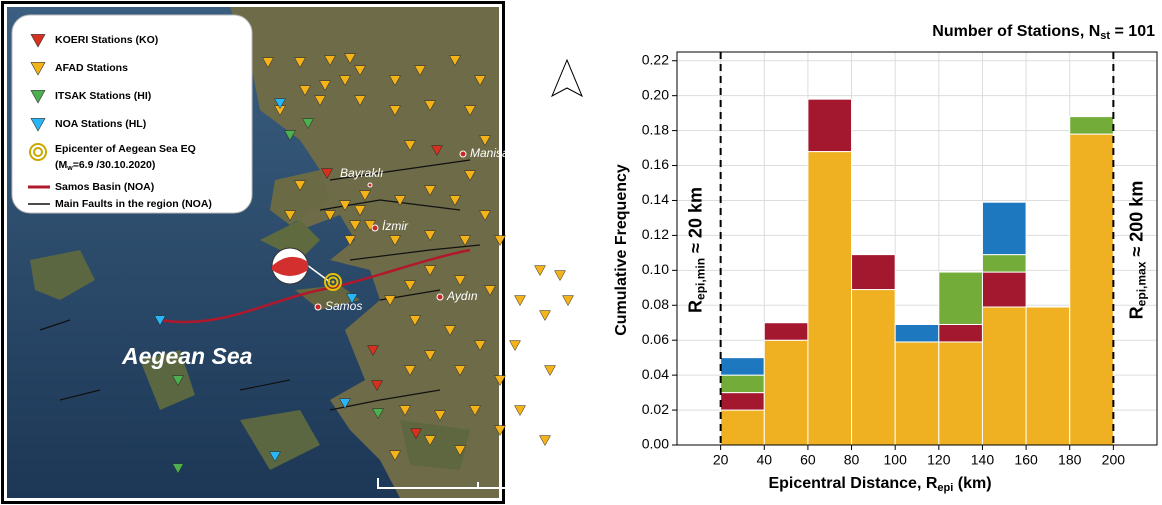 This screenshot has height=505, width=1162. What do you see at coordinates (1026, 460) in the screenshot?
I see `x-tick-label: 160` at bounding box center [1026, 460].